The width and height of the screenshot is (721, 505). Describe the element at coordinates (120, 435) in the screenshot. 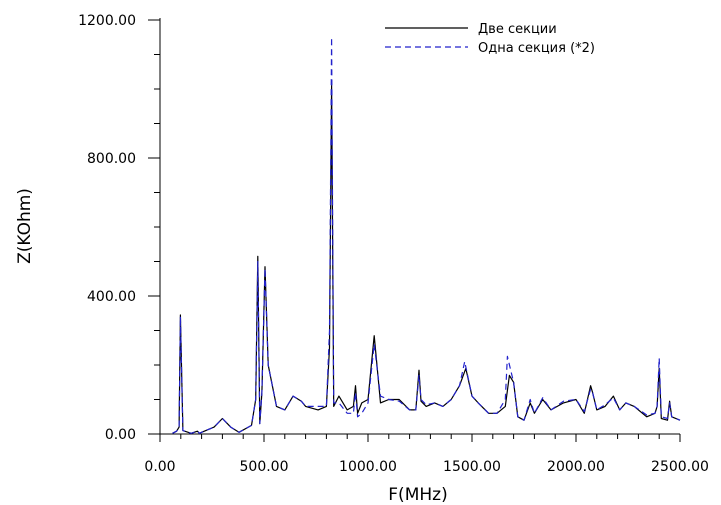

I see `y-tick-label: 0.00` at that location.